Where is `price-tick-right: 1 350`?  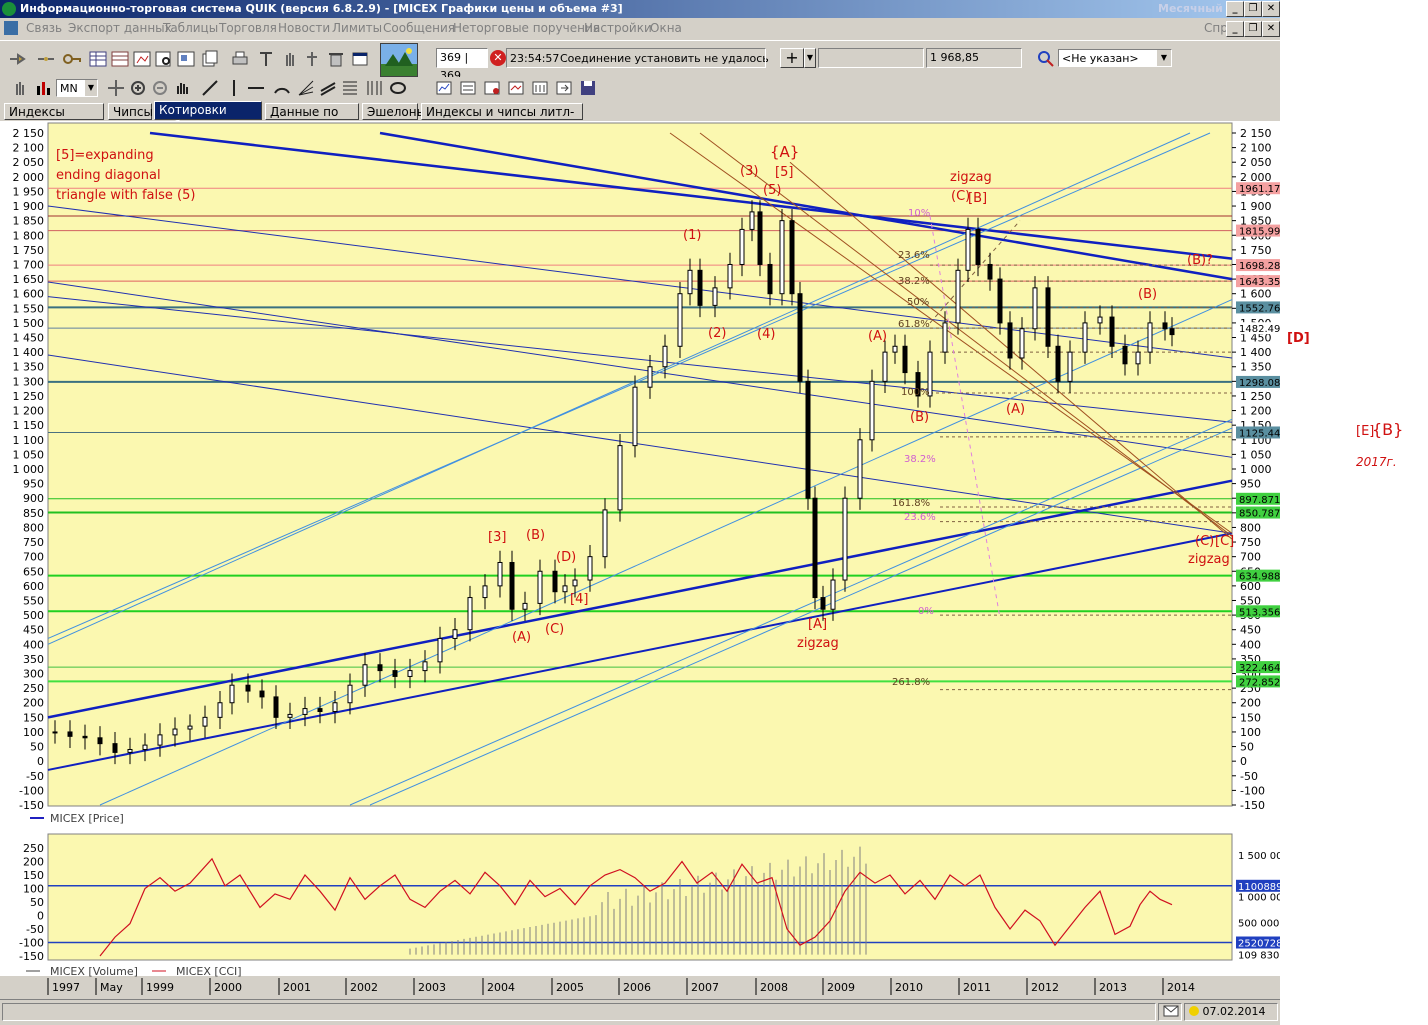
price-tick-right: 1 350 is located at coordinates (1256, 367).